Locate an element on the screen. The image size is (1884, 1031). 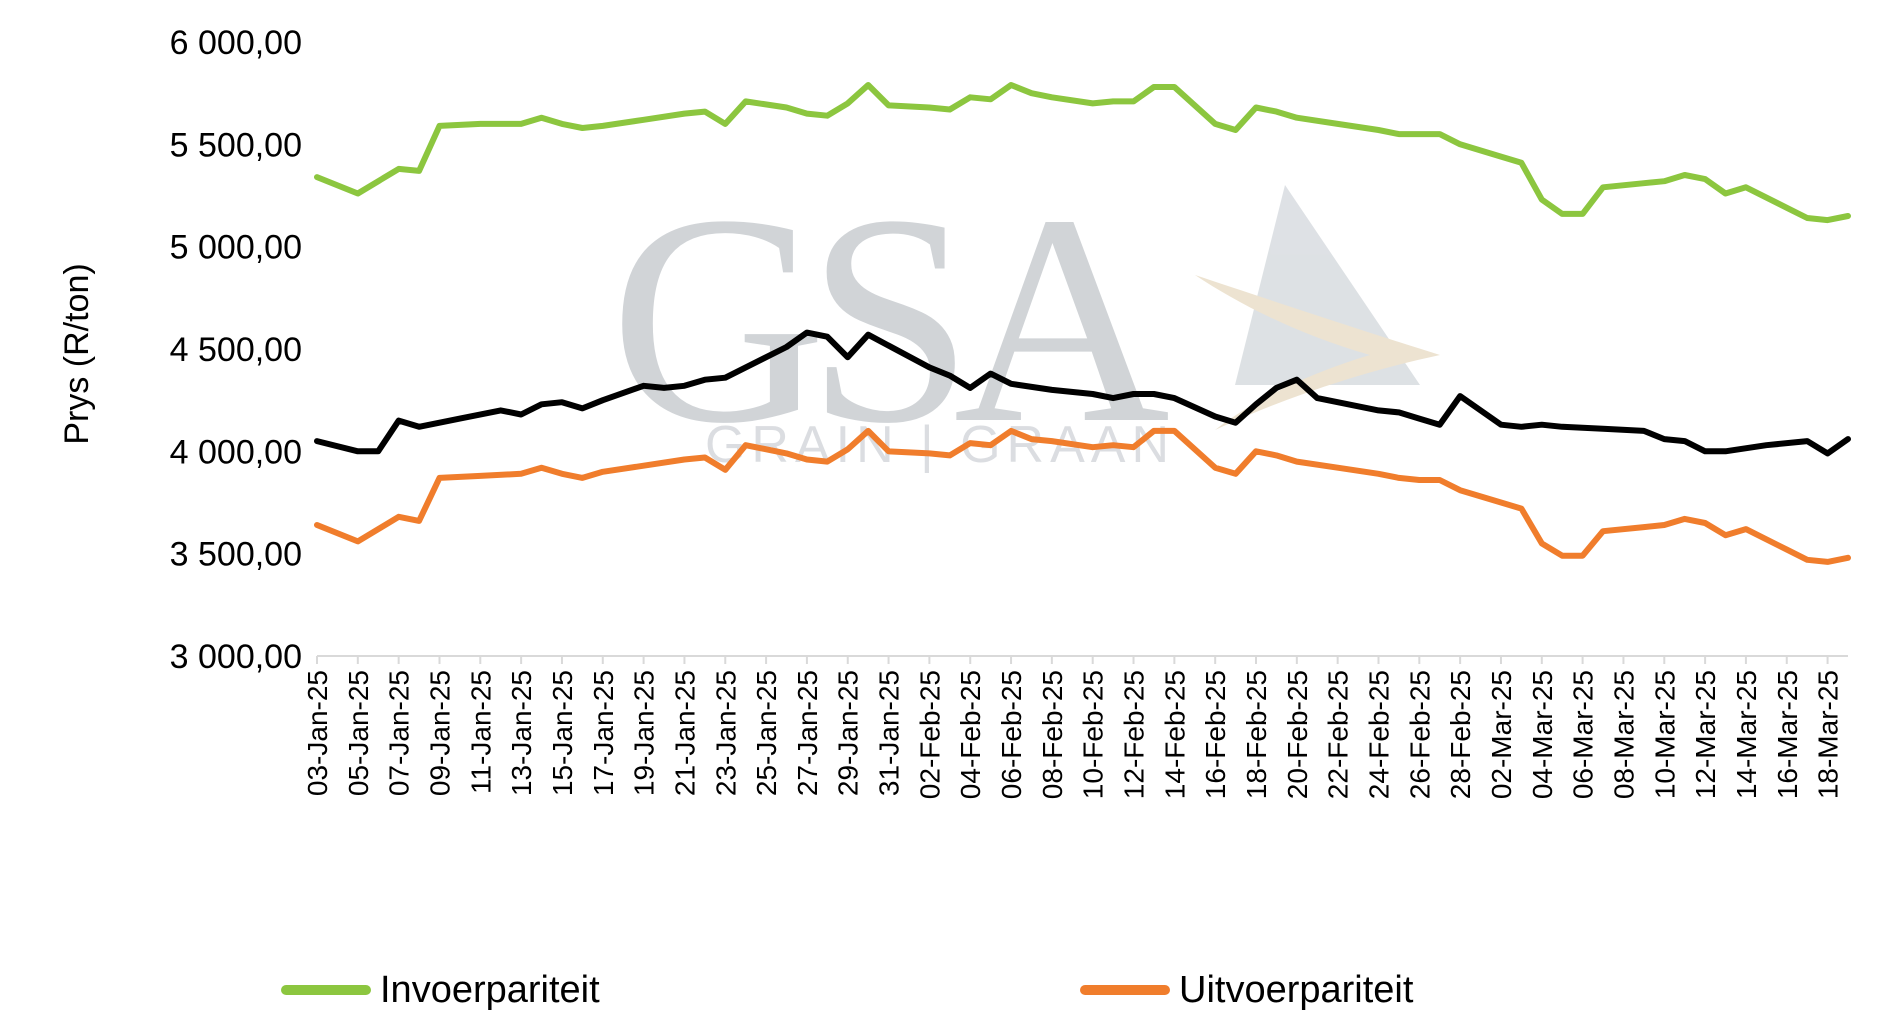
x-tick-label: 31-Jan-25 is located at coordinates (889, 733).